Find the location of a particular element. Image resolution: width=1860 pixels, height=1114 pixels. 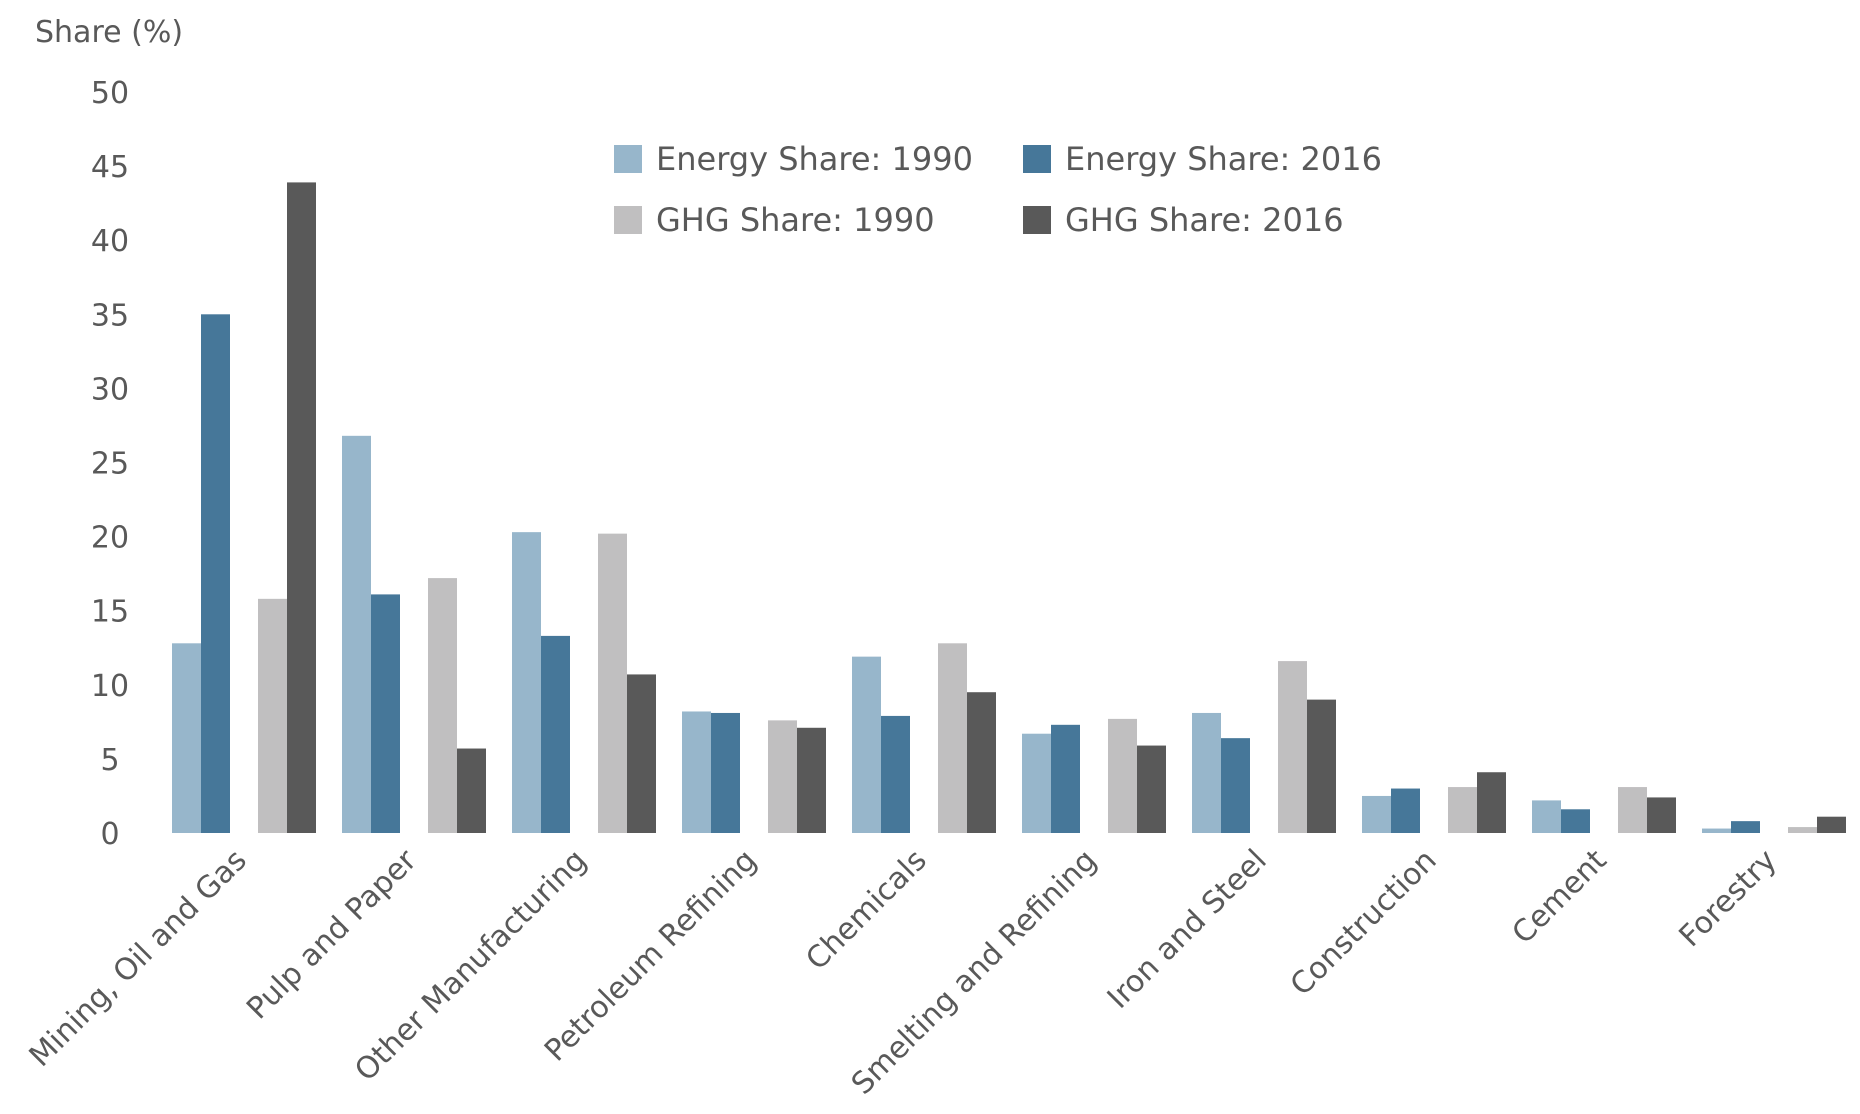

bar-ghg-share-2016-pulp-and-paper is located at coordinates (471, 790).